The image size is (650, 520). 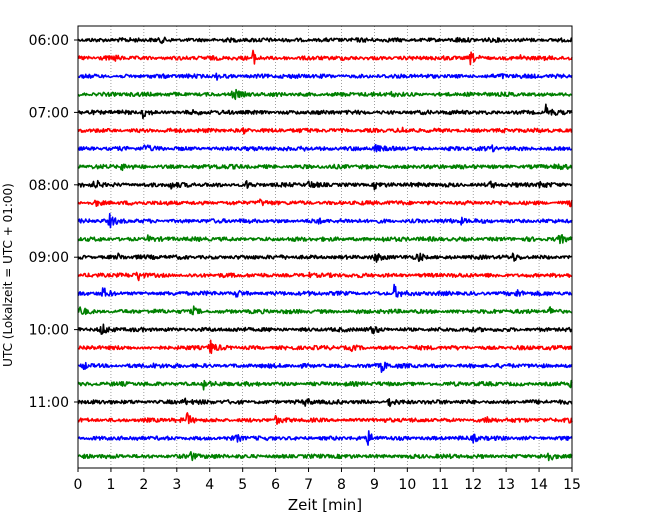 I want to click on x-tick-label: 4, so click(x=209, y=485).